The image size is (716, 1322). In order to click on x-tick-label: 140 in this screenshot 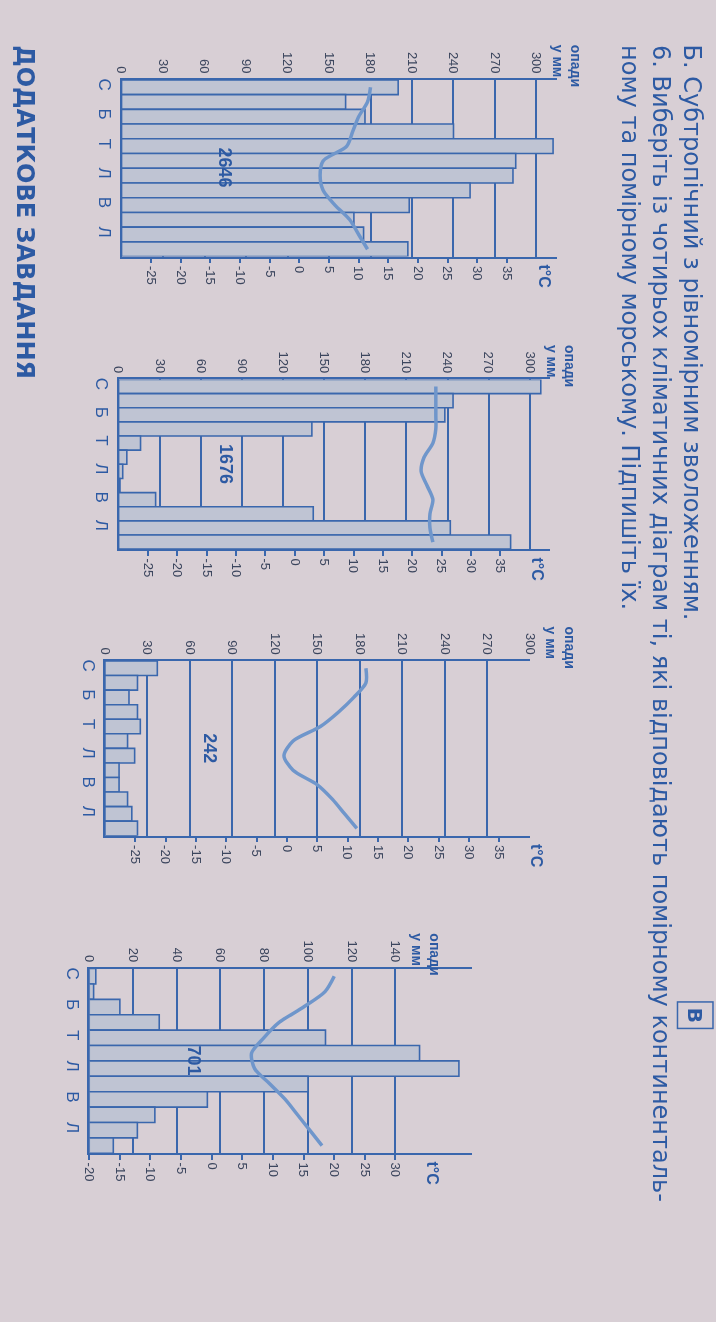, I will do `click(396, 951)`.